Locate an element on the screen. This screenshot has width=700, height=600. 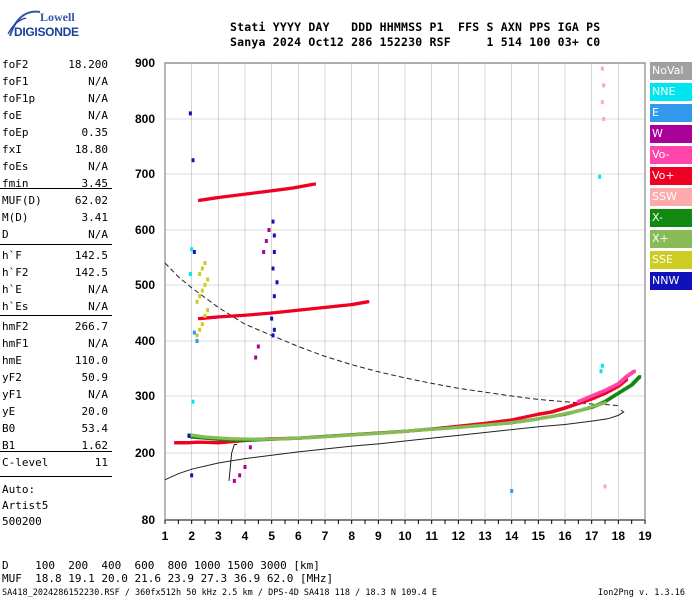
param-name: C-level is located at coordinates (25, 462).